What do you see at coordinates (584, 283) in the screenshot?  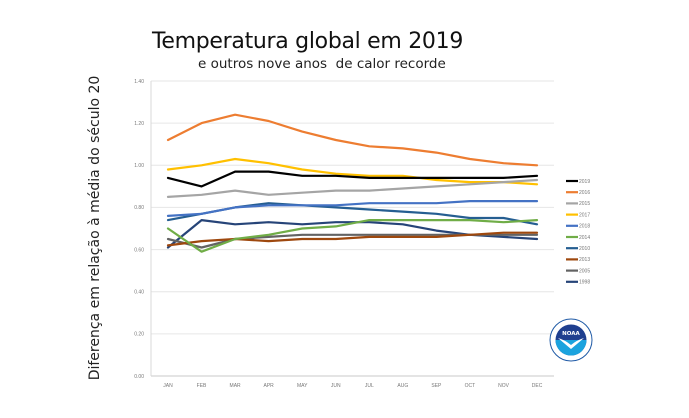 I see `legend-label: 1998` at bounding box center [584, 283].